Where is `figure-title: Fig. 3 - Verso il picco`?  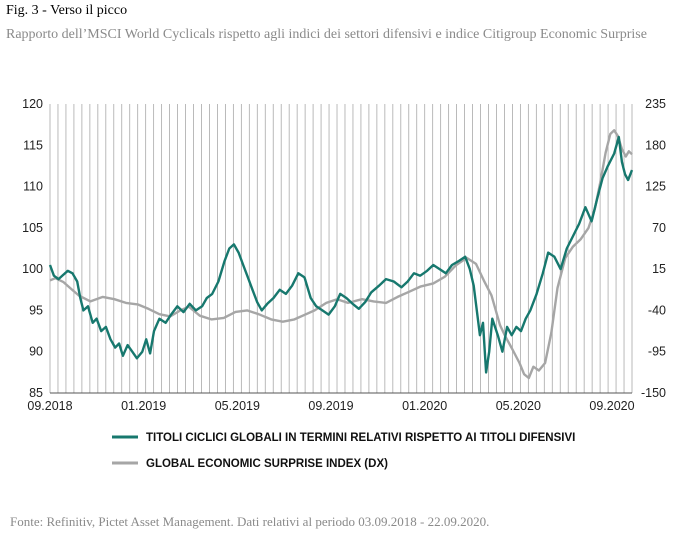 figure-title: Fig. 3 - Verso il picco is located at coordinates (67, 10).